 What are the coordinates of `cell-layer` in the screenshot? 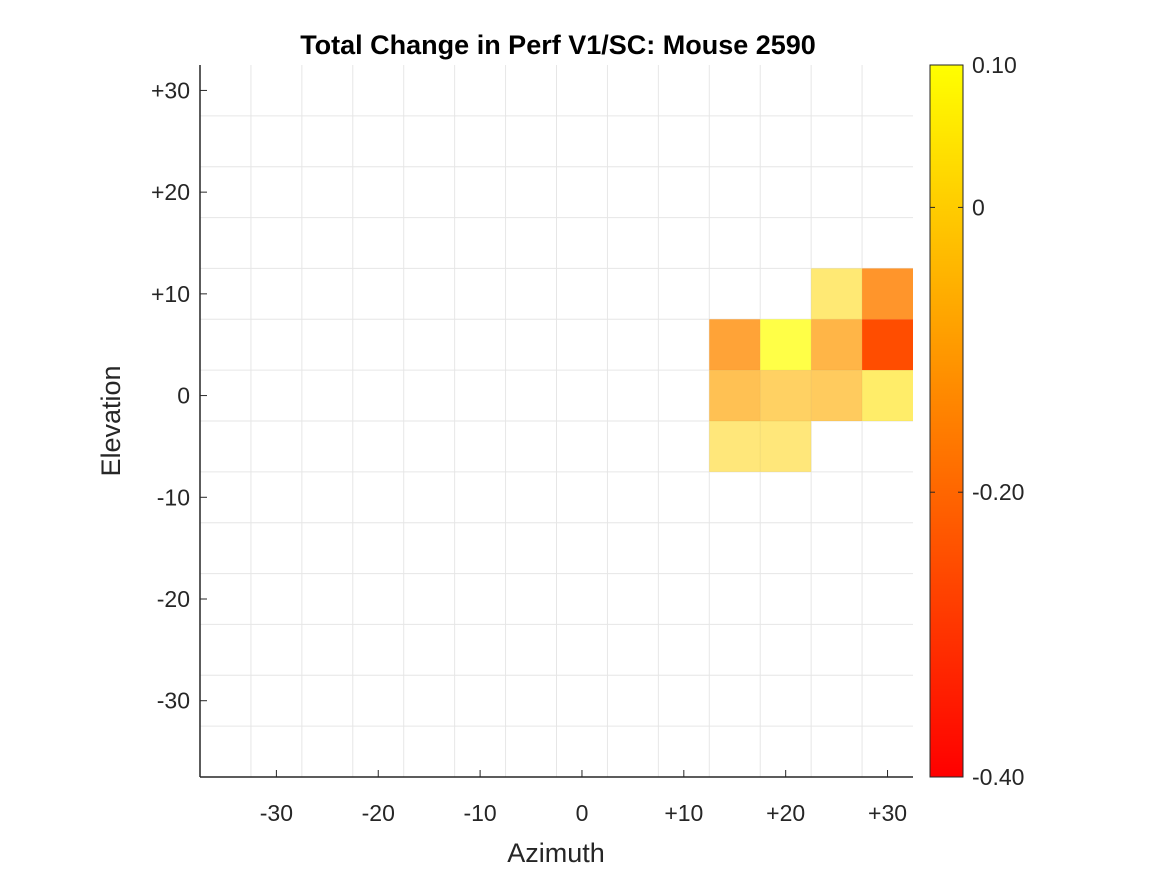 It's located at (811, 370).